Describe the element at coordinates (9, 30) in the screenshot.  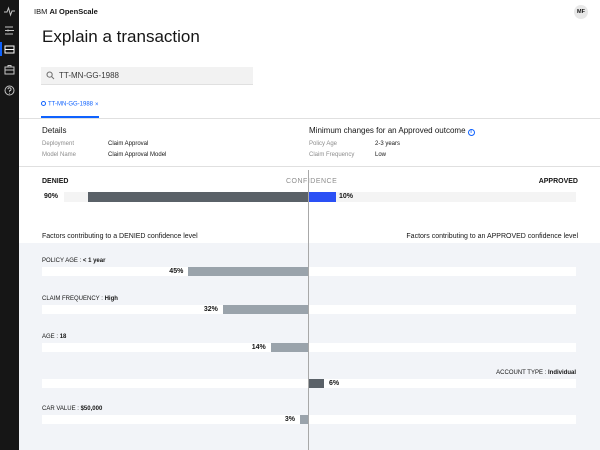
I see `deployments-icon` at that location.